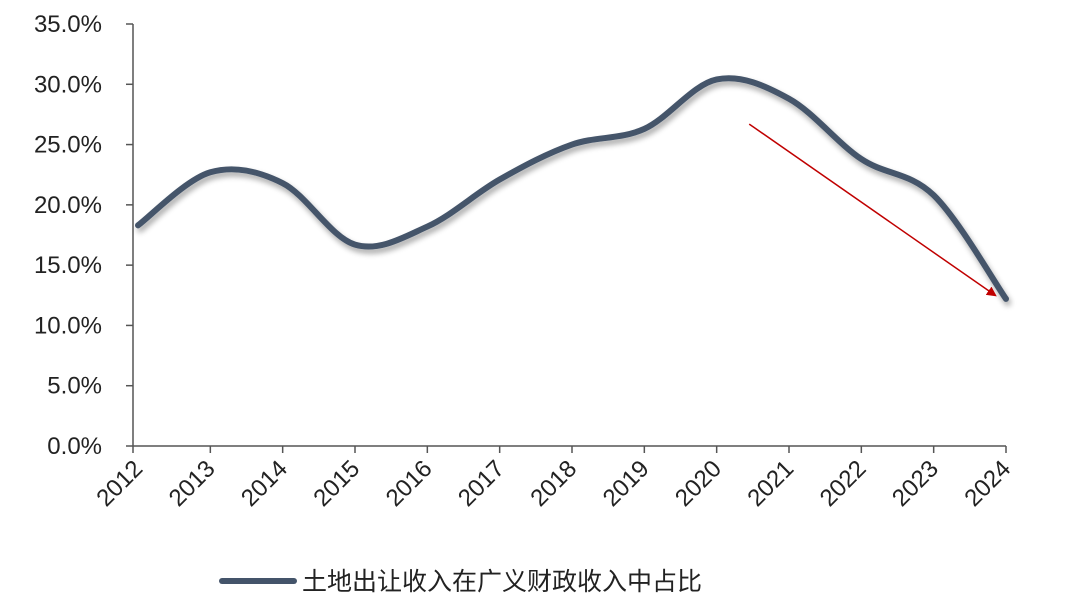 Image resolution: width=1080 pixels, height=612 pixels. I want to click on x-tick-label: 2017, so click(481, 483).